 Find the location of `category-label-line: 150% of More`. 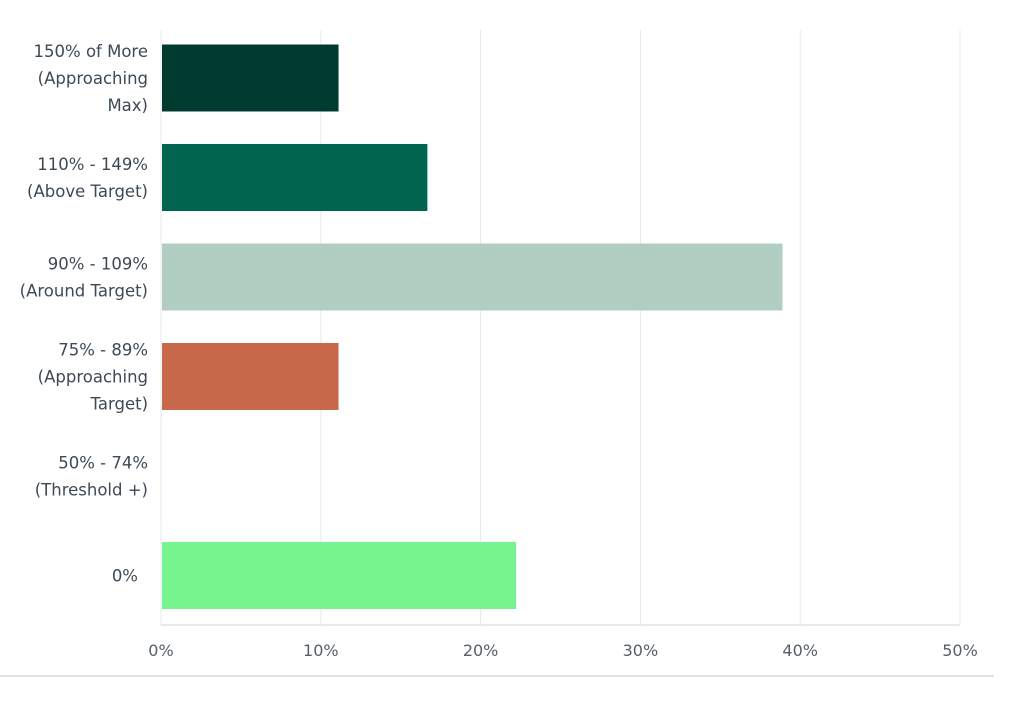

category-label-line: 150% of More is located at coordinates (91, 51).